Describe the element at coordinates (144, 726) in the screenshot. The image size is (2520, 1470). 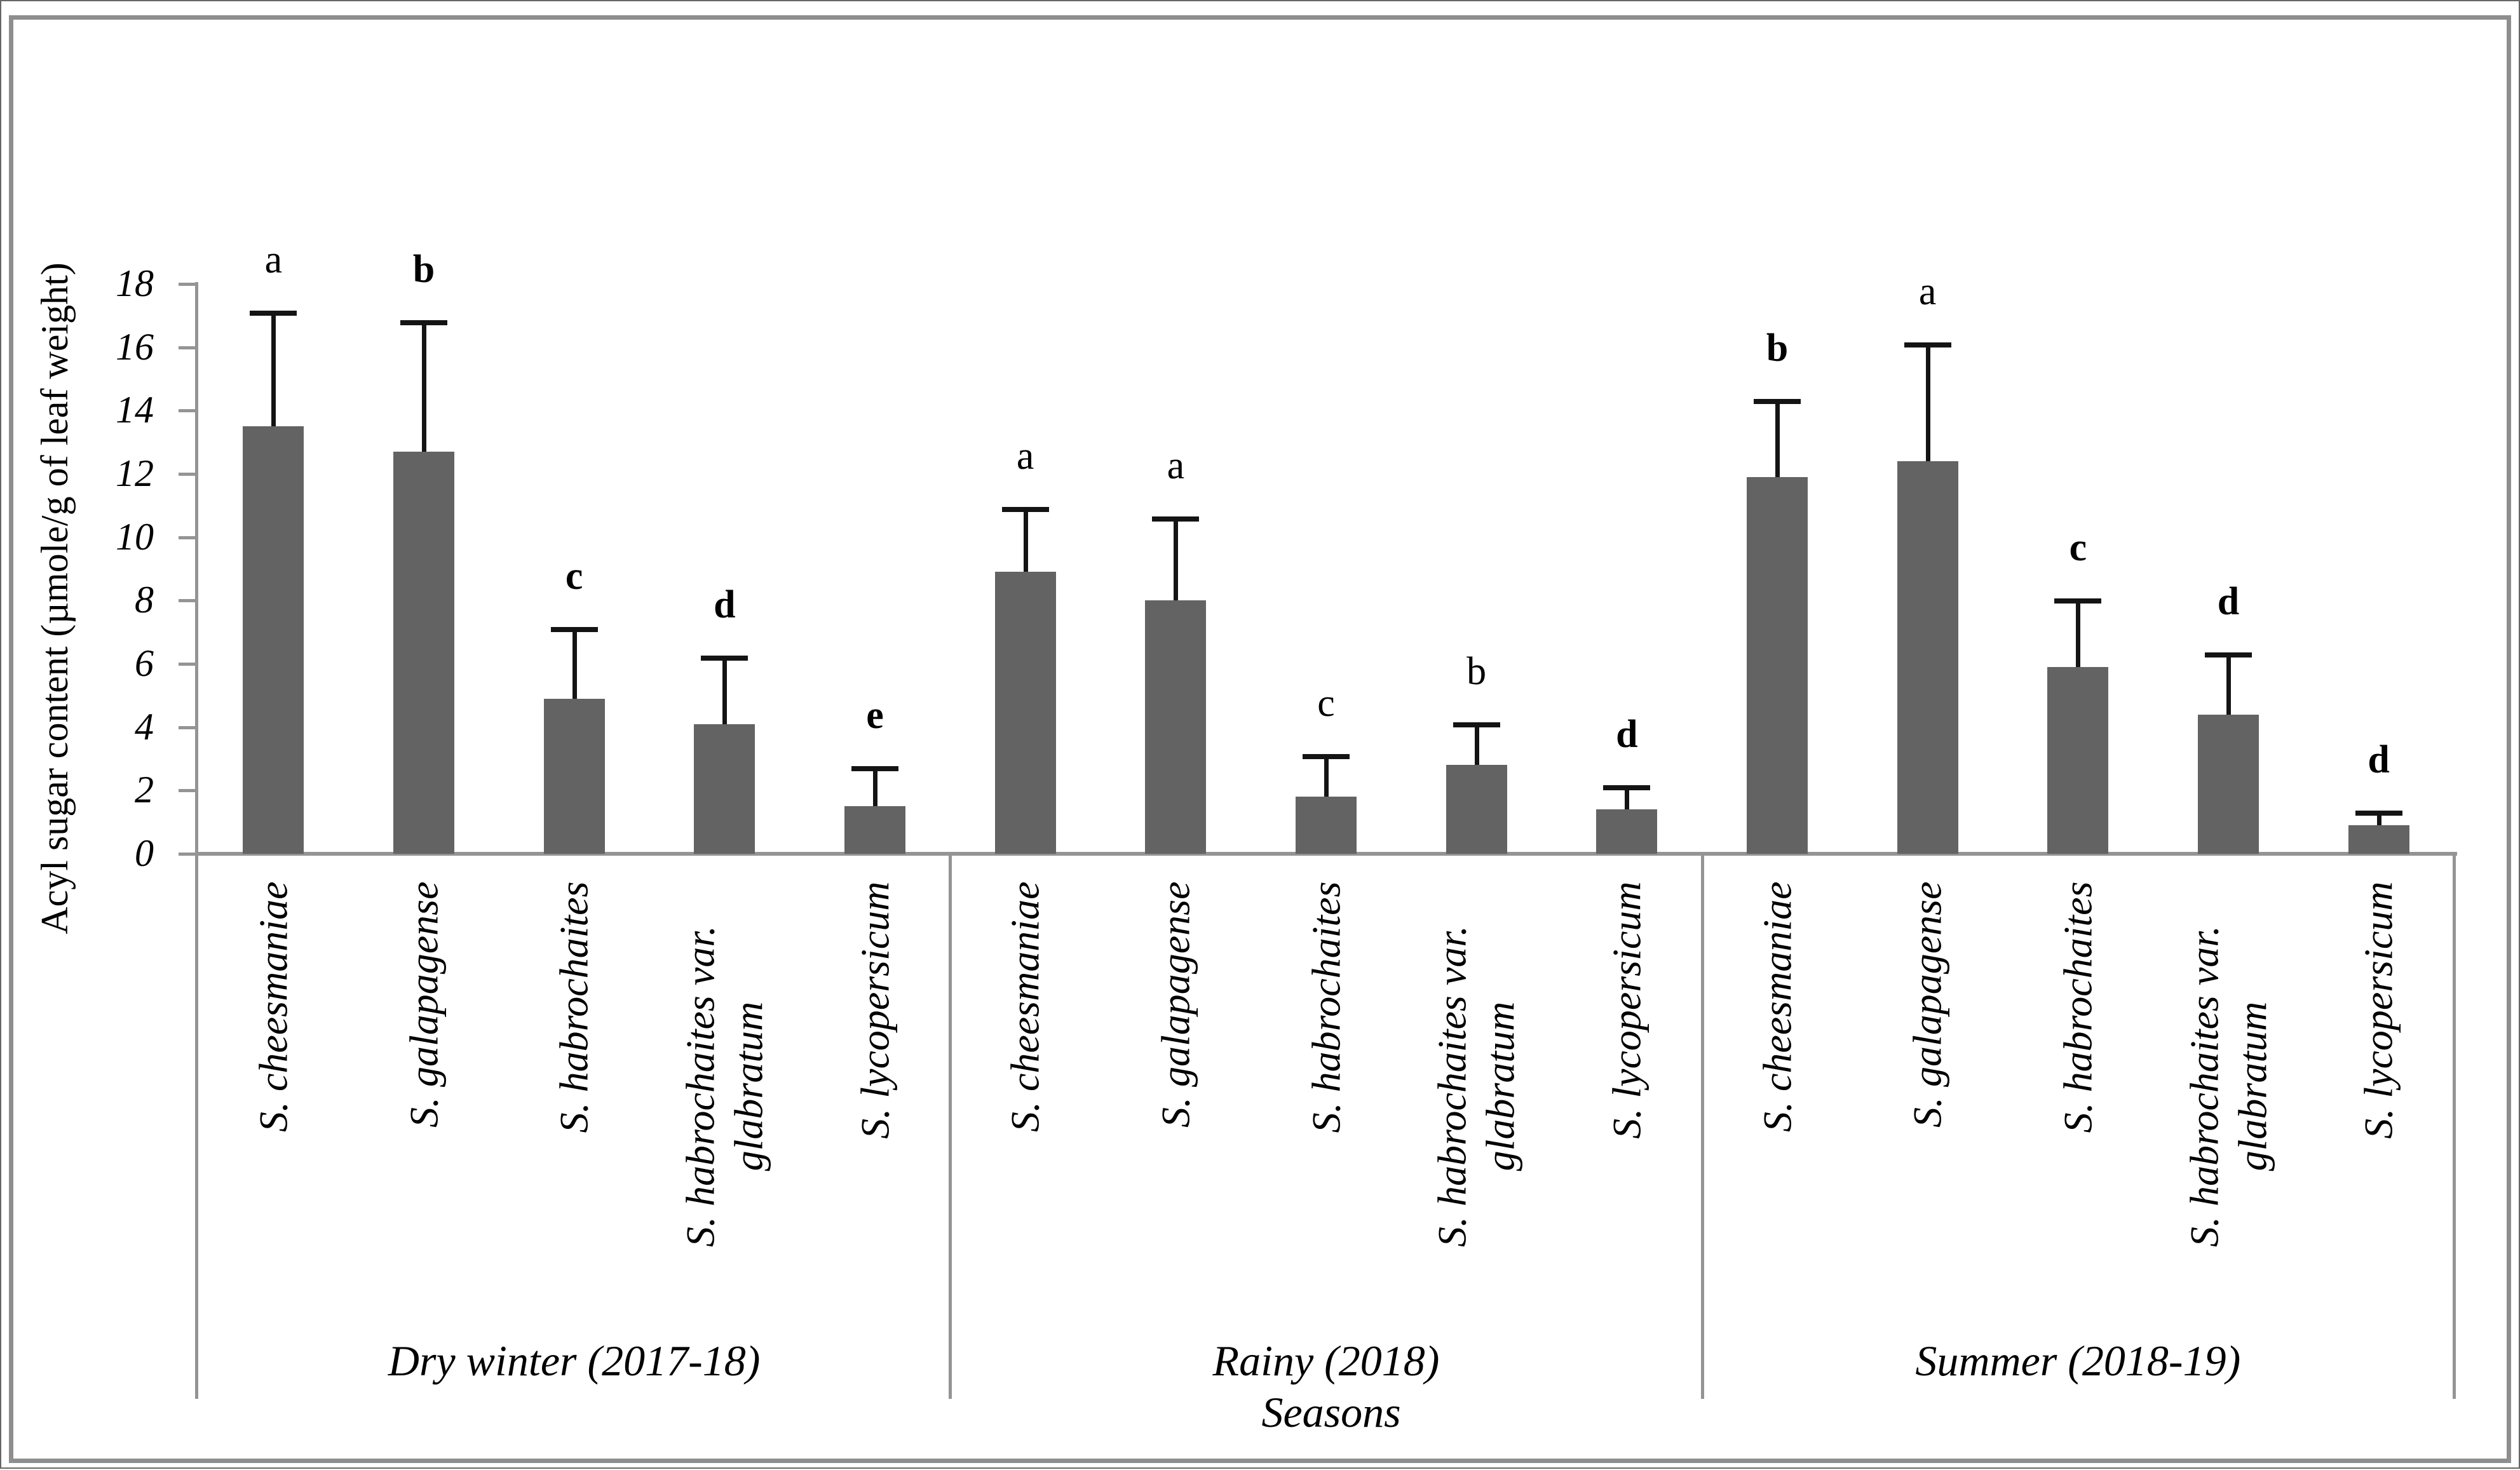
I see `y-axis-tick-label: 4` at that location.